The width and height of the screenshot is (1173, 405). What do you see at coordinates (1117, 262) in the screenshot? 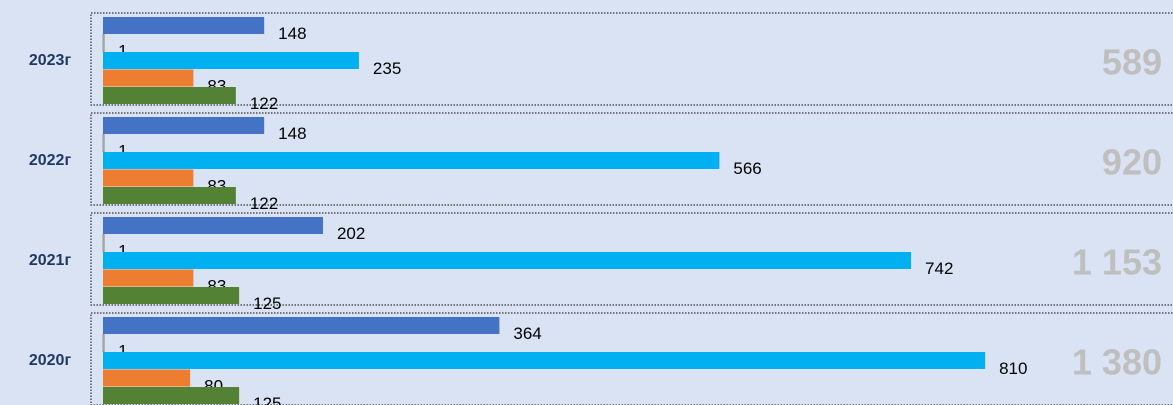
I see `total-label: 1 153` at bounding box center [1117, 262].